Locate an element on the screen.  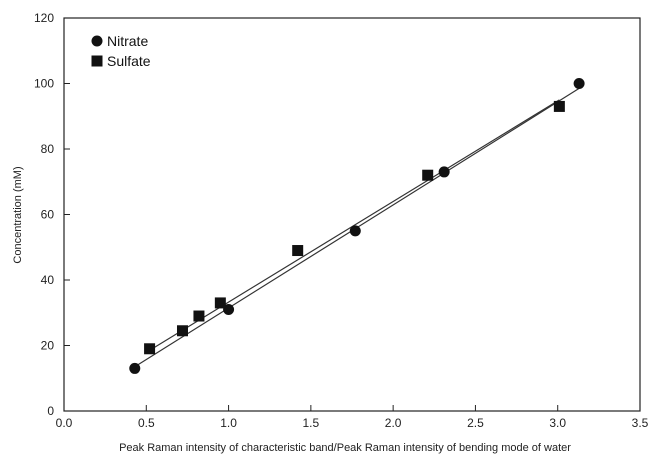
x-tick-label: 1.5 is located at coordinates (311, 423).